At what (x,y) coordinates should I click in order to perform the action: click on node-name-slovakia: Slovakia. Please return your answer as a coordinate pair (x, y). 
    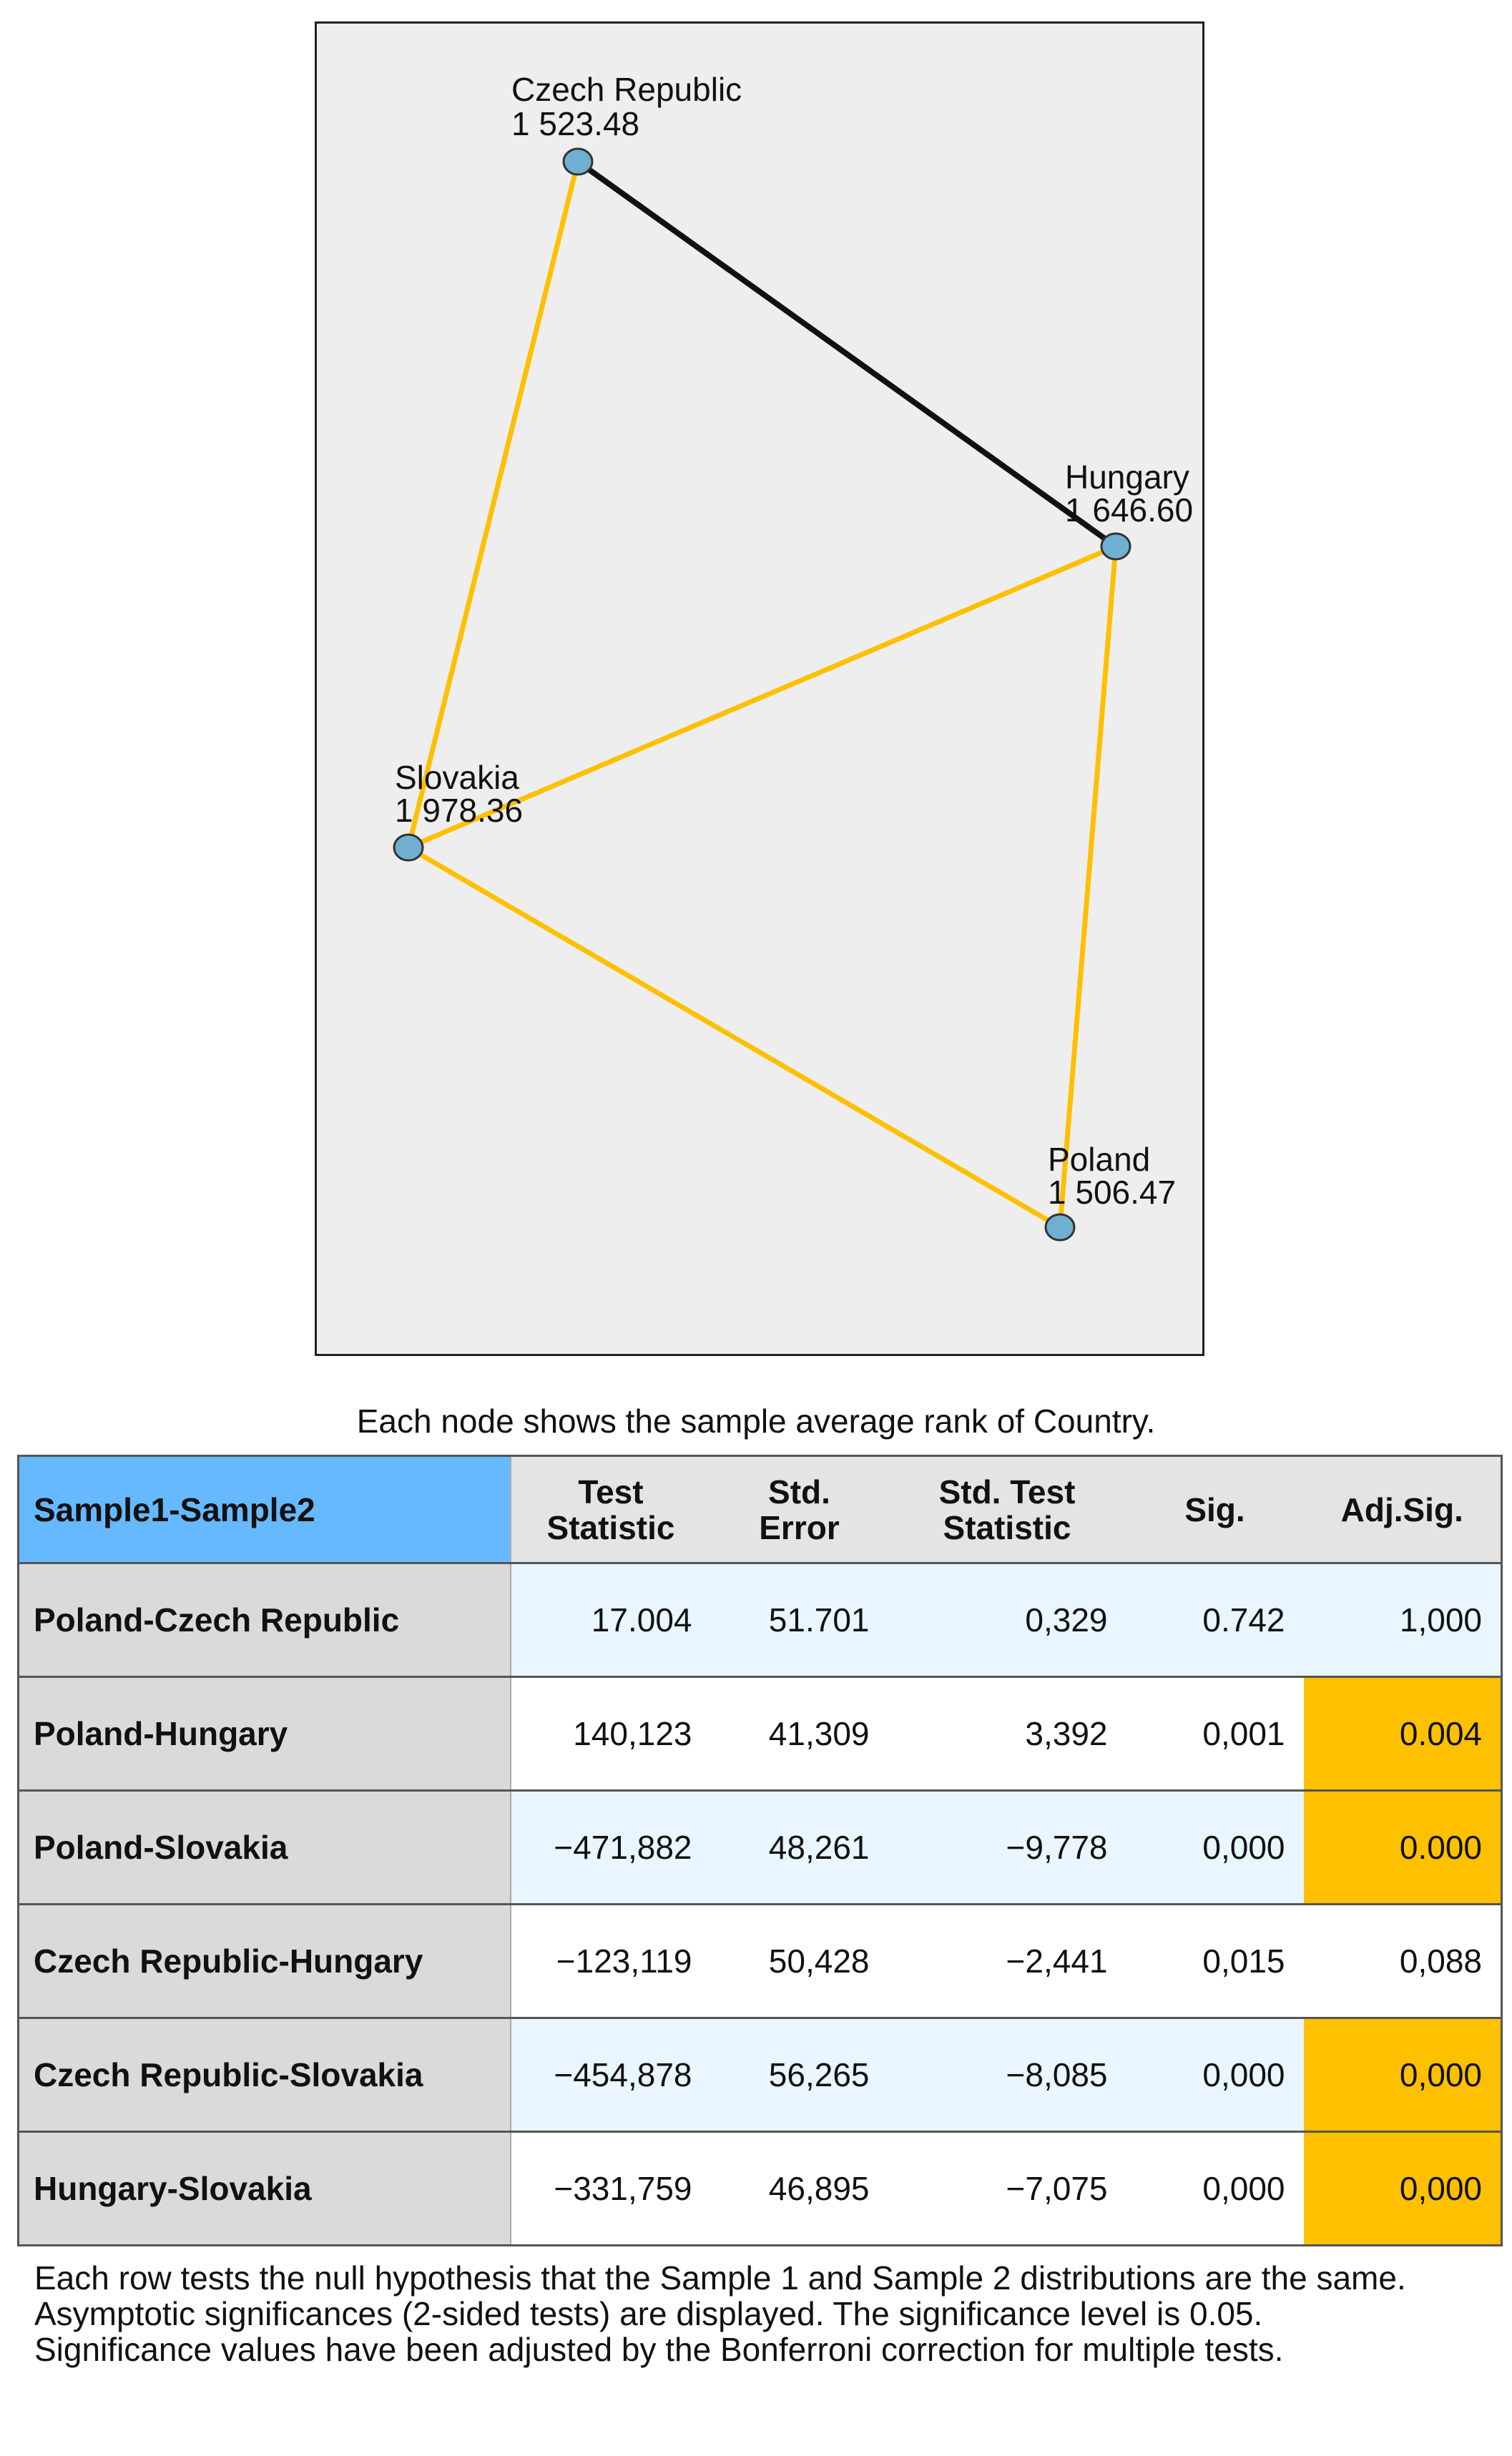
    Looking at the image, I should click on (457, 778).